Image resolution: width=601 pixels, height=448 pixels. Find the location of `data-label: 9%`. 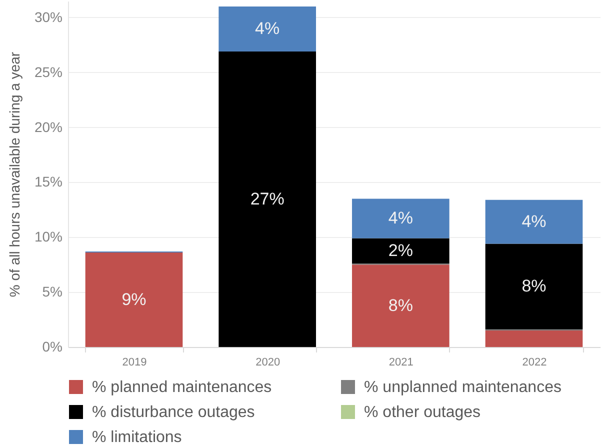

data-label: 9% is located at coordinates (134, 299).